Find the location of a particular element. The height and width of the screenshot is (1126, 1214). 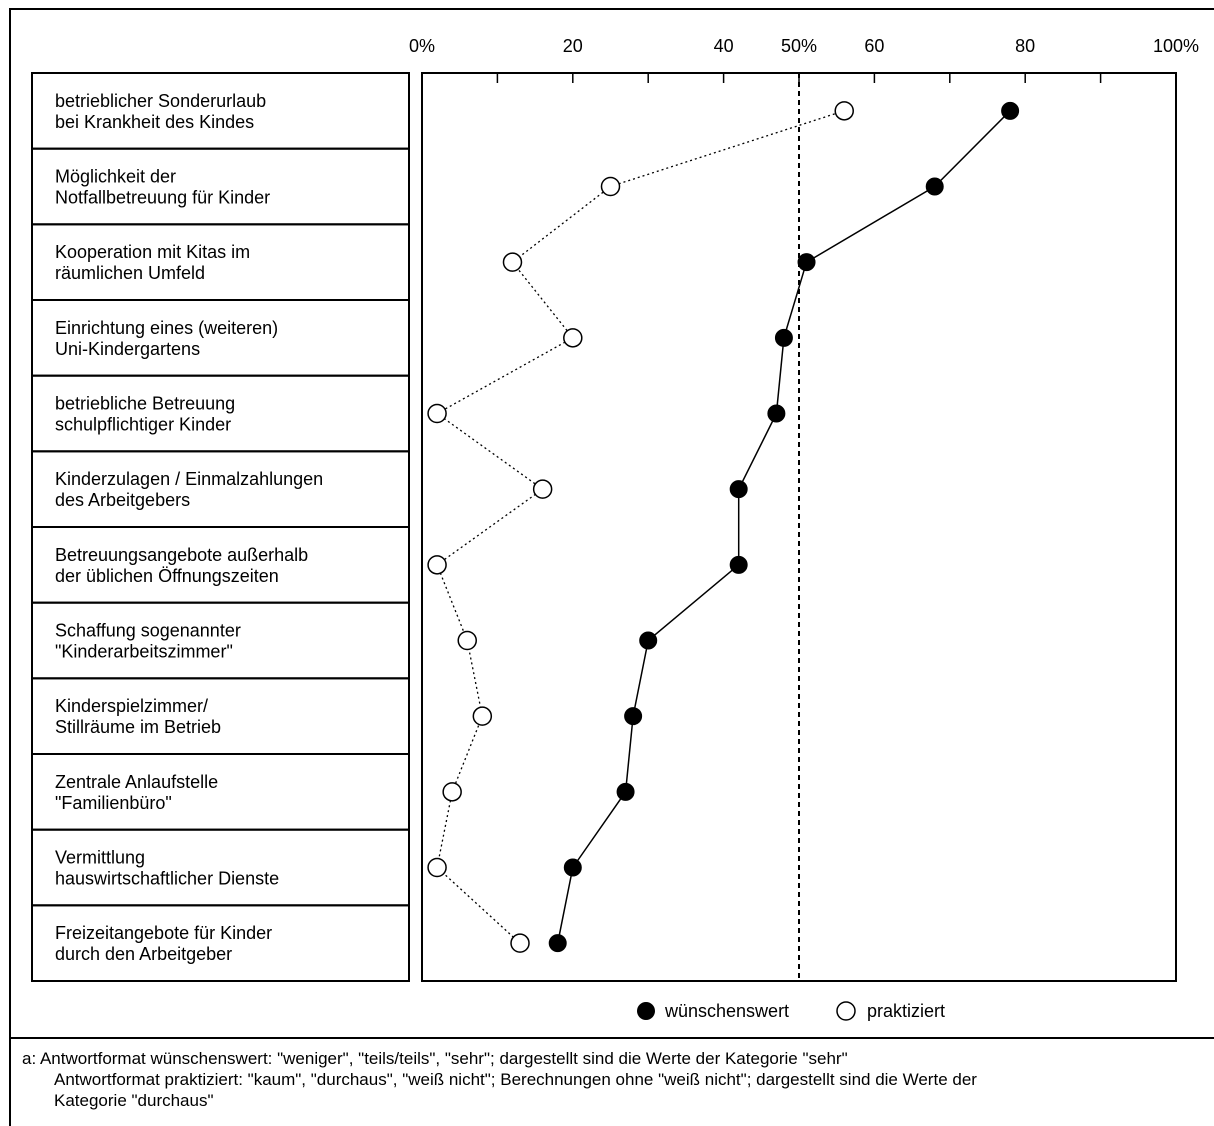

legend-label: wünschenswert is located at coordinates (726, 1011).